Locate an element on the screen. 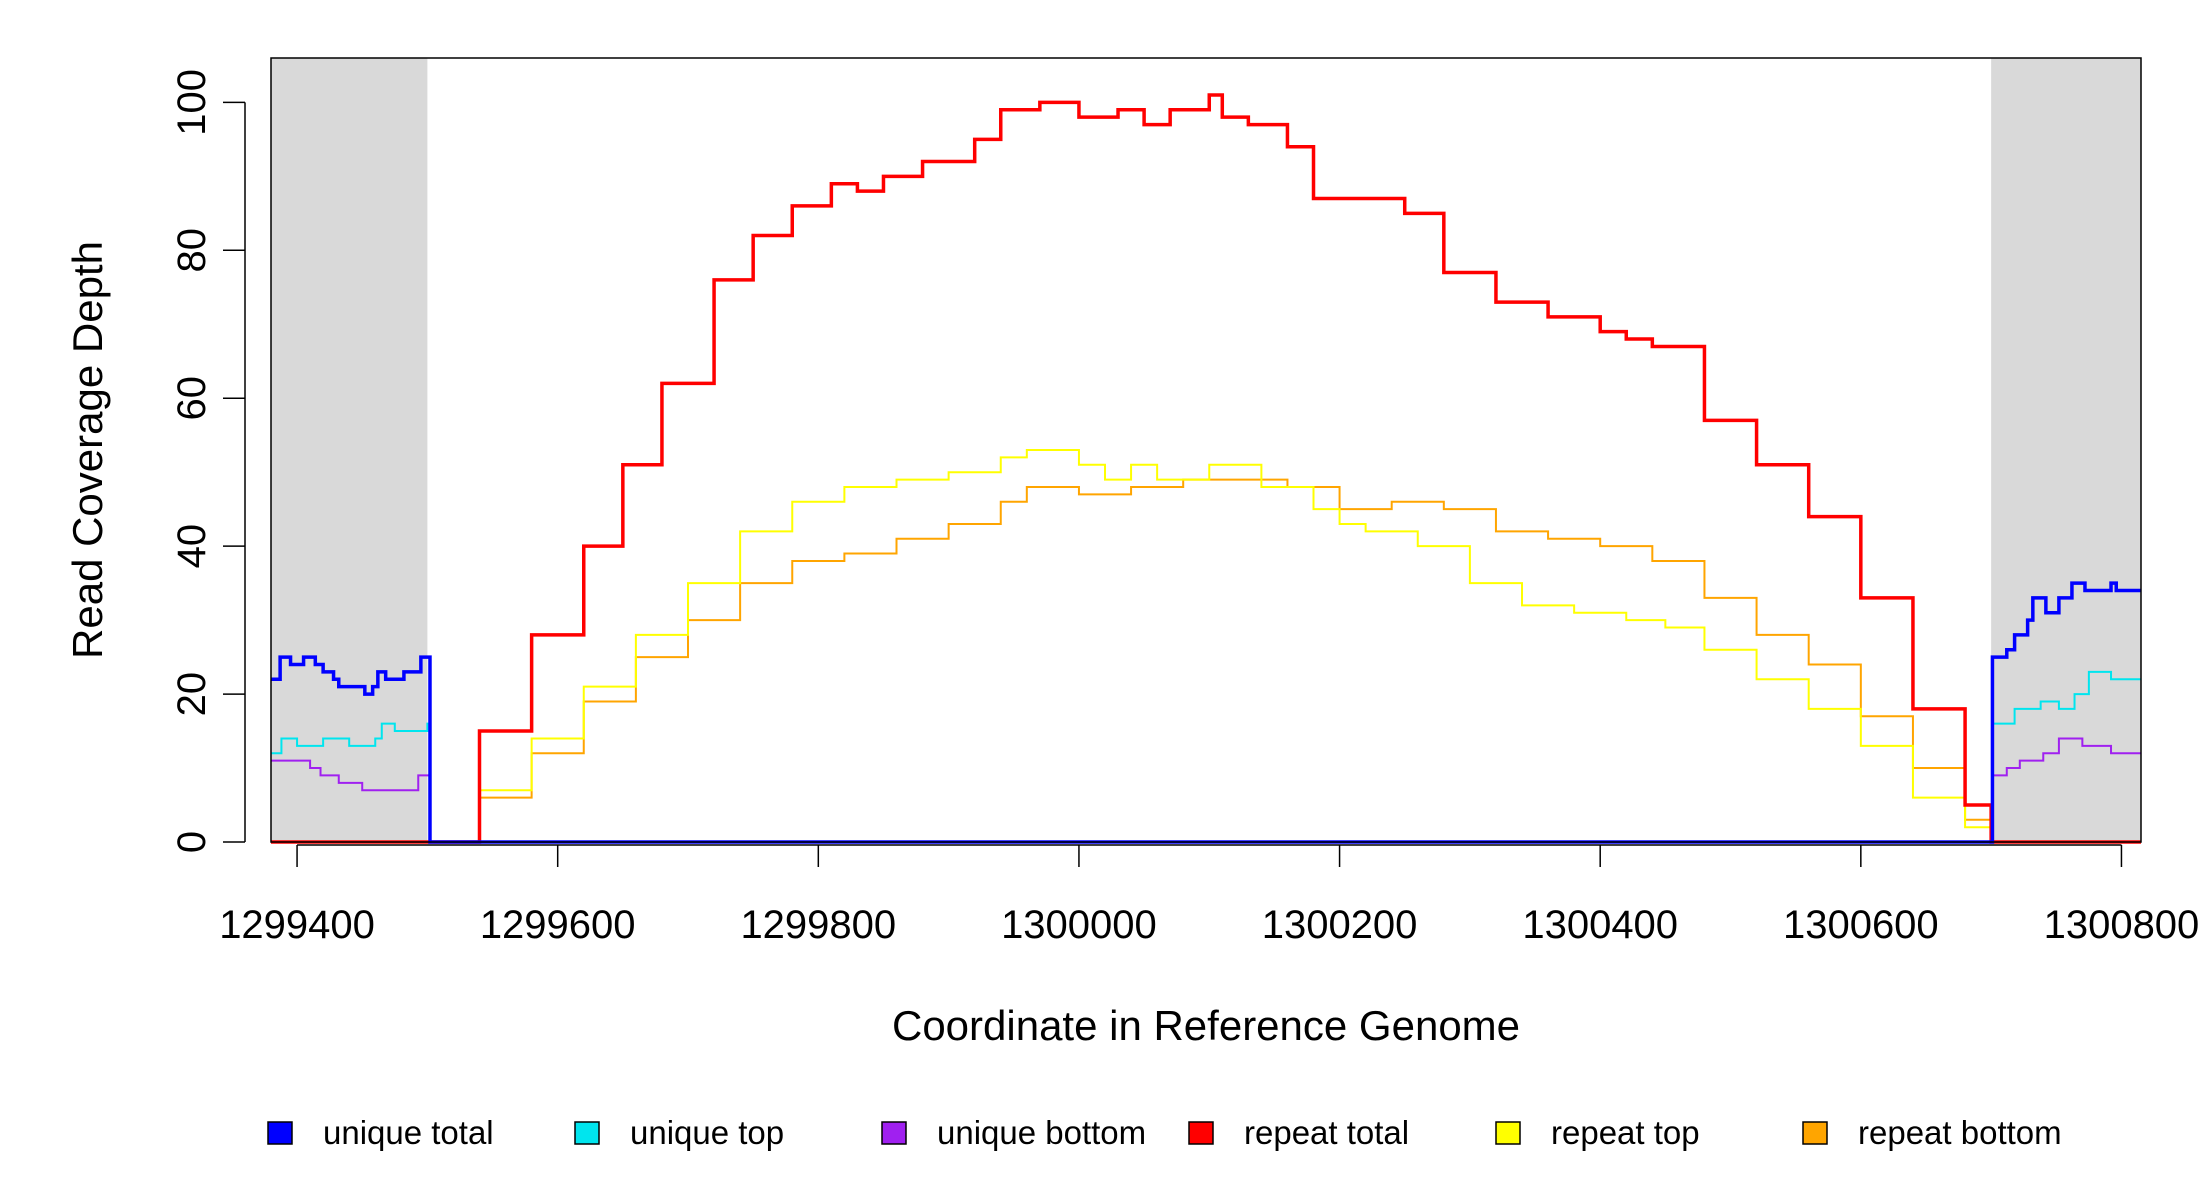 Image resolution: width=2200 pixels, height=1200 pixels. x-tick-label: 1299800 is located at coordinates (818, 925).